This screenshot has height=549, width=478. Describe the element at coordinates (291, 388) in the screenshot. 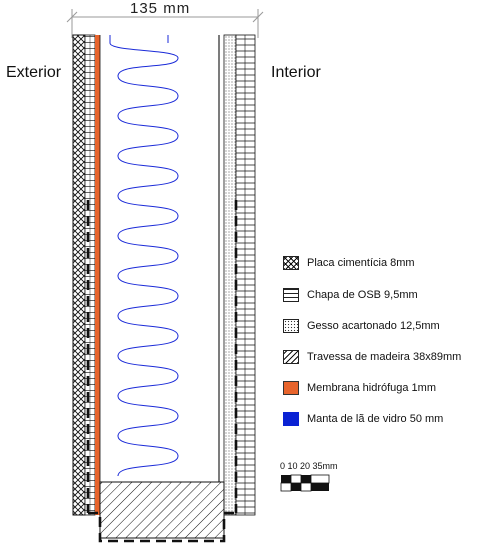

I see `orange-swatch-icon` at that location.